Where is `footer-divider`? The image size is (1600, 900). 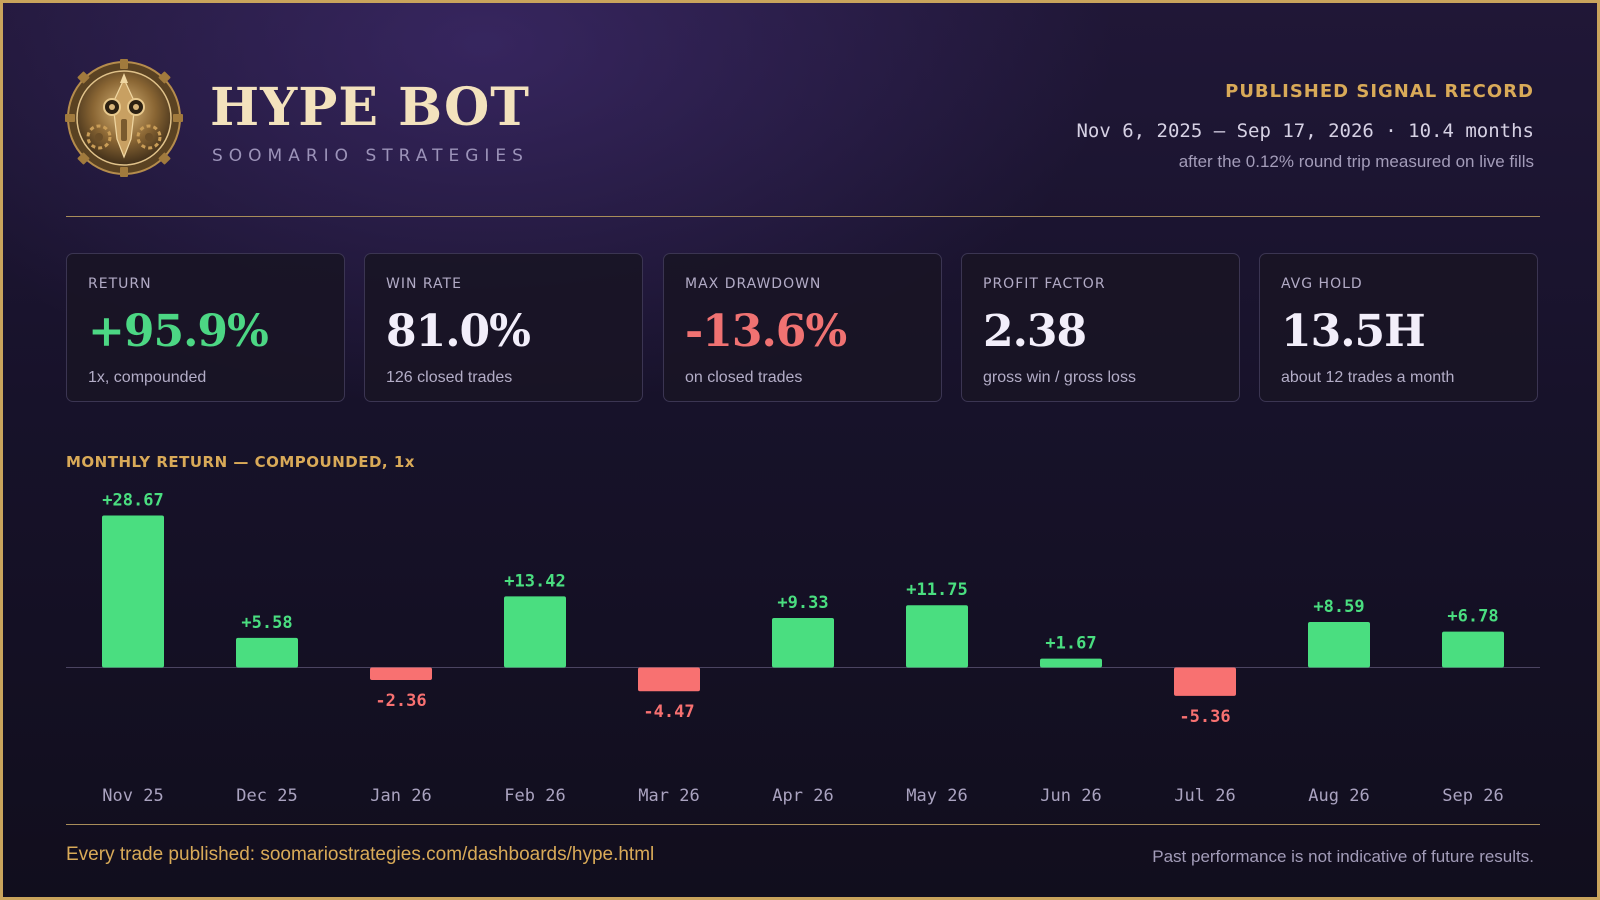 footer-divider is located at coordinates (803, 824).